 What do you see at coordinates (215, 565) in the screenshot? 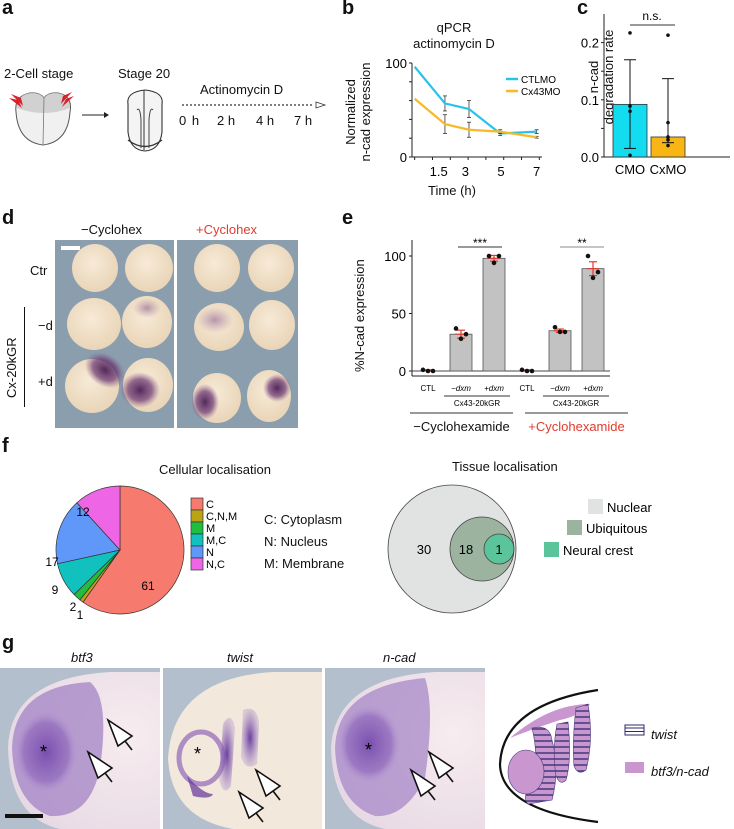
I see `legend-label: N,C` at bounding box center [215, 565].